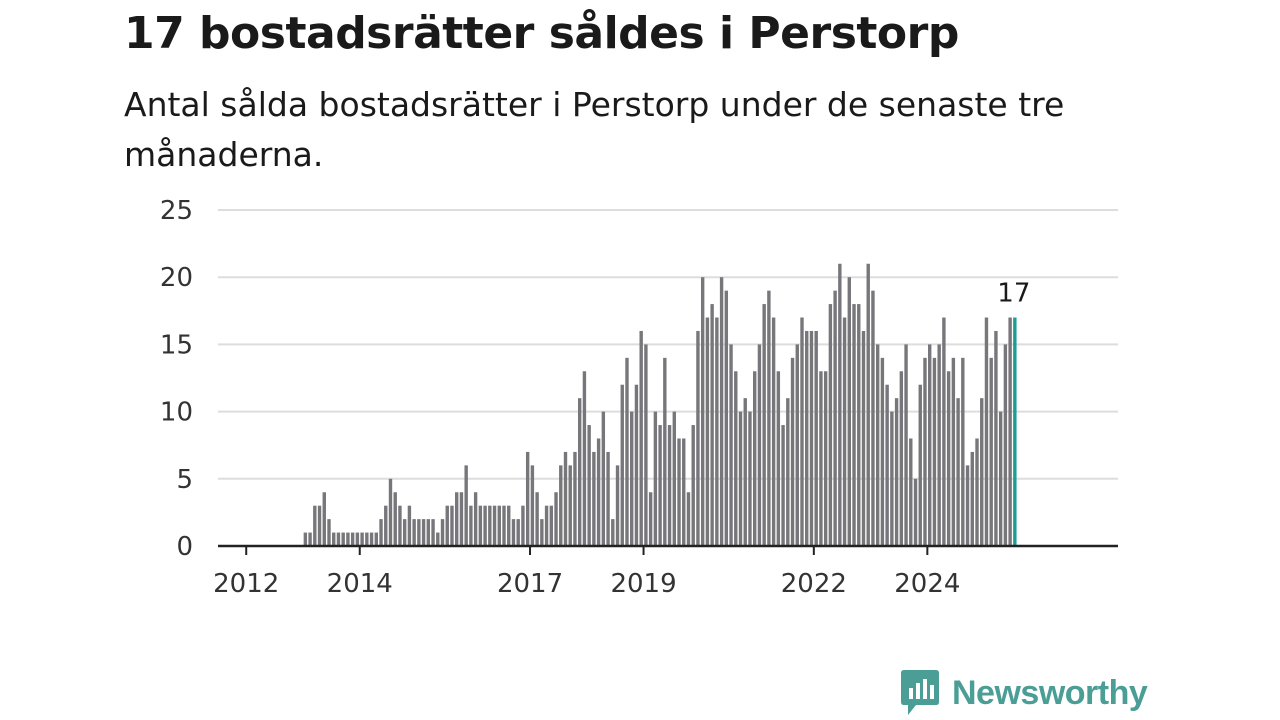  I want to click on x-tick-label: 2014, so click(360, 584).